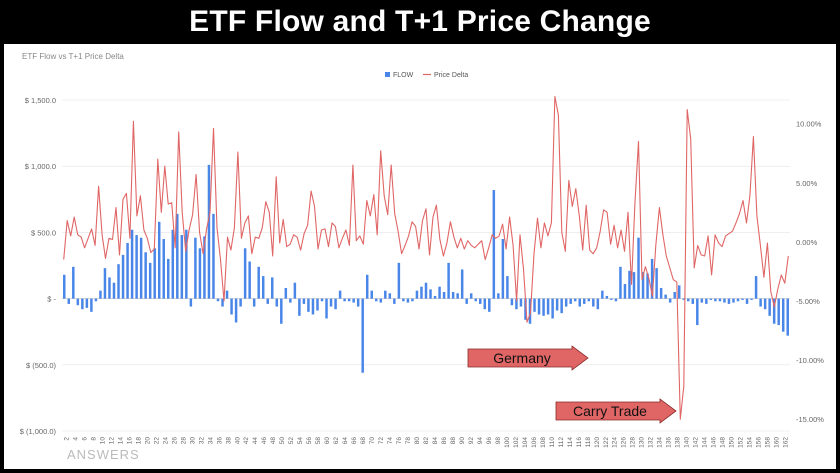 The width and height of the screenshot is (840, 473). I want to click on brand-logo: INVESTANSWERS, so click(77, 454).